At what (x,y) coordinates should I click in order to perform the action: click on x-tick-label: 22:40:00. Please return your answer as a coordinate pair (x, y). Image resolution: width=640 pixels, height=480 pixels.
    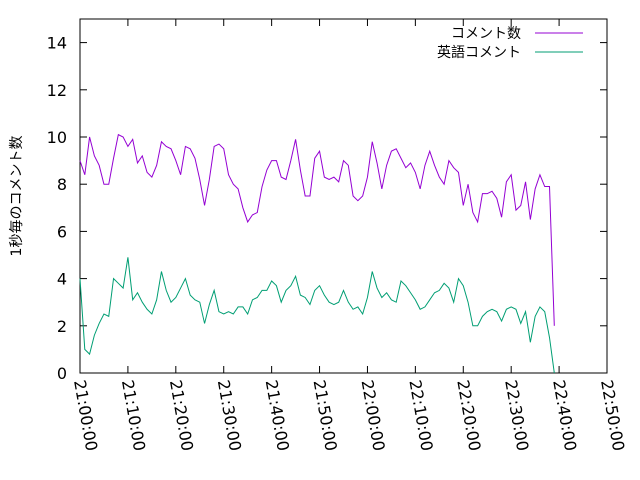
    Looking at the image, I should click on (564, 415).